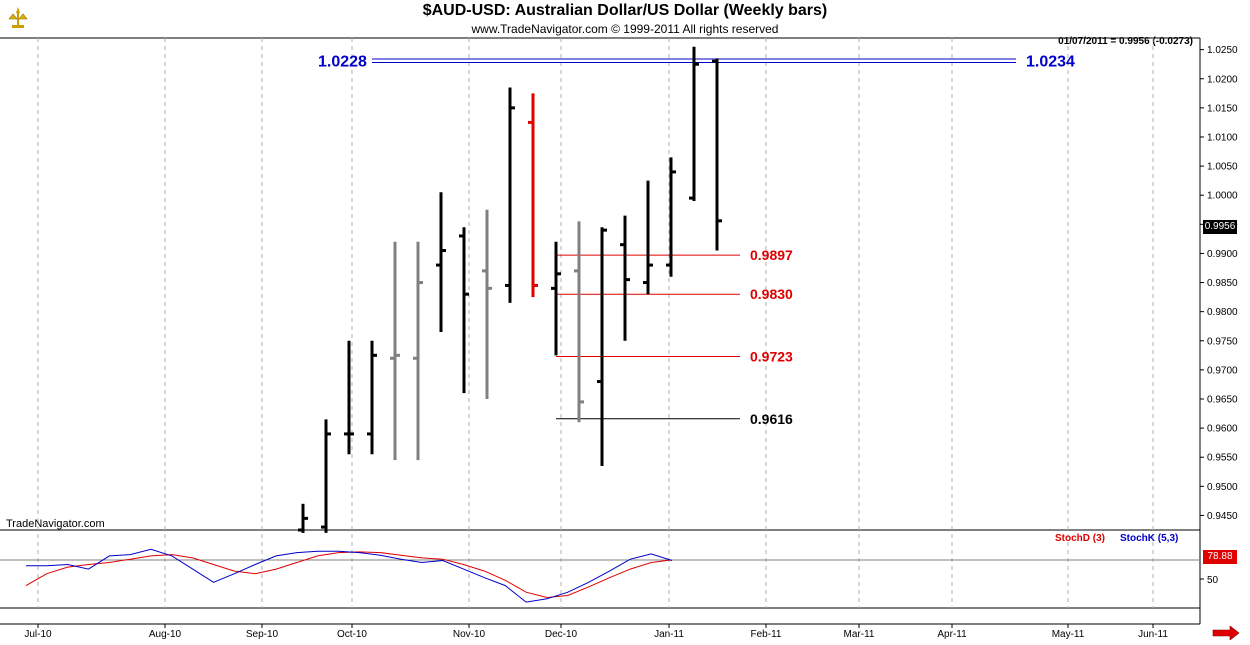  What do you see at coordinates (1125, 41) in the screenshot?
I see `price-readout: 01/07/2011 = 0.9956 (-0.0273)` at bounding box center [1125, 41].